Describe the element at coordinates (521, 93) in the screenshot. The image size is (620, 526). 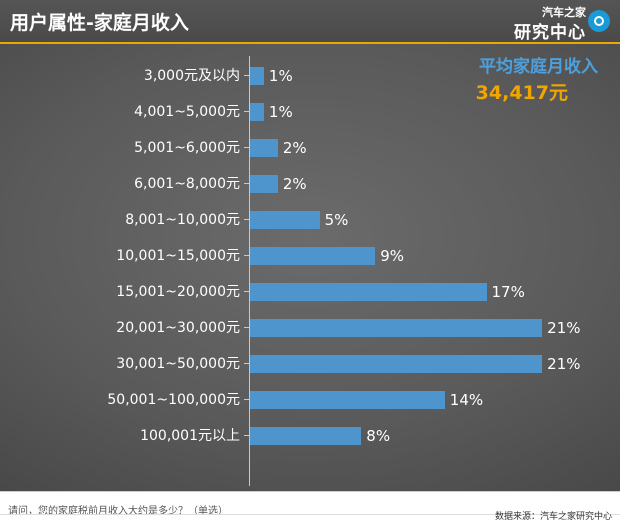
I see `average-income-value: 34,417元` at that location.